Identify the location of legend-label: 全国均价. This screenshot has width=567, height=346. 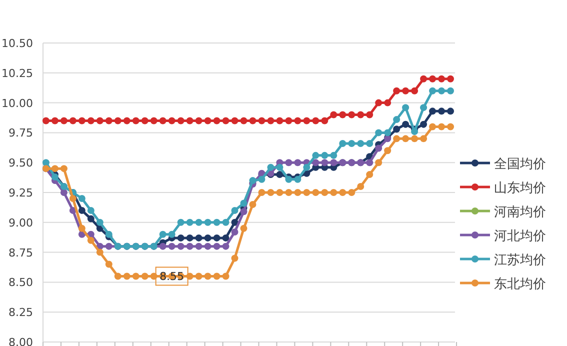
(520, 164).